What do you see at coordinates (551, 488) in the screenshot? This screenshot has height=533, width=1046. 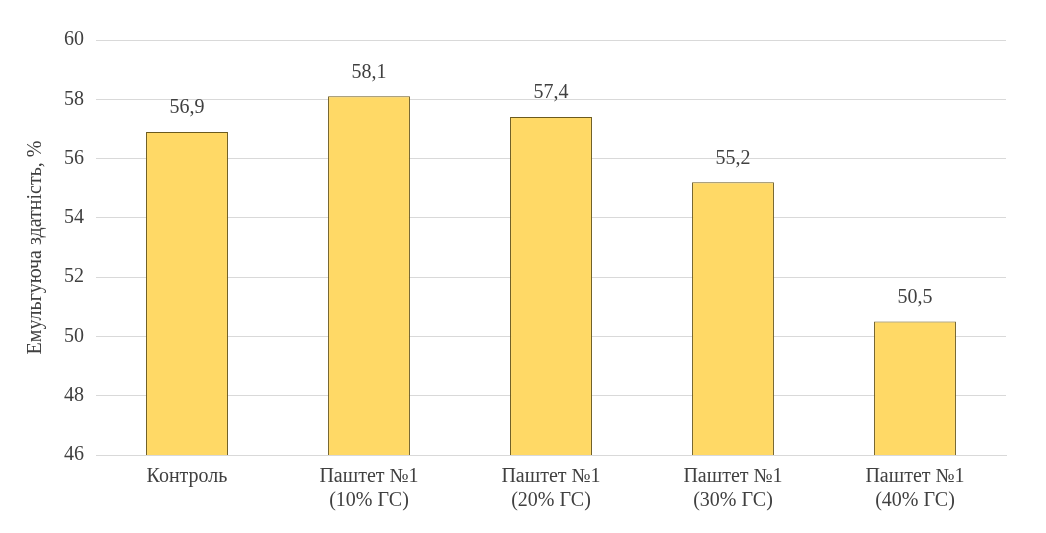 I see `x-tick-label: Паштет №1 (20% ГС)` at bounding box center [551, 488].